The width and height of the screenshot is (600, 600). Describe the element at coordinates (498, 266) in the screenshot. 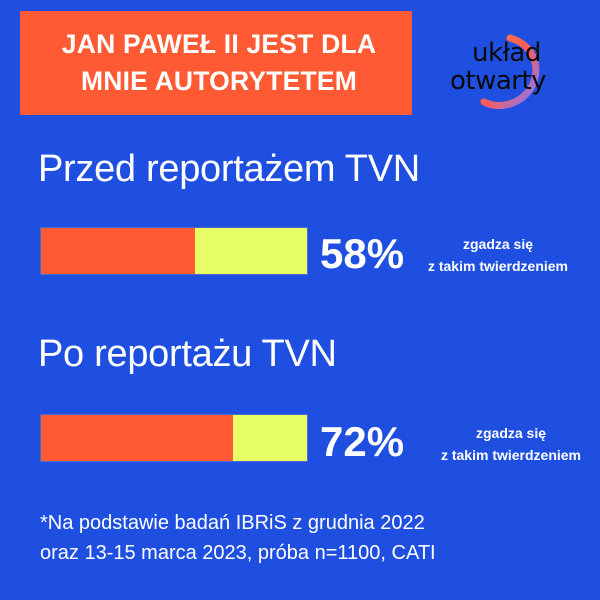

I see `chart-1-note-line2: z takim twierdzeniem` at that location.